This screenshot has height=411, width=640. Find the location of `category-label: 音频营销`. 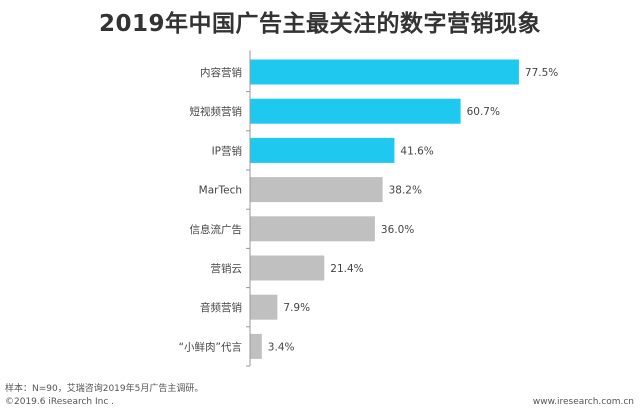

category-label: 音频营销 is located at coordinates (221, 307).